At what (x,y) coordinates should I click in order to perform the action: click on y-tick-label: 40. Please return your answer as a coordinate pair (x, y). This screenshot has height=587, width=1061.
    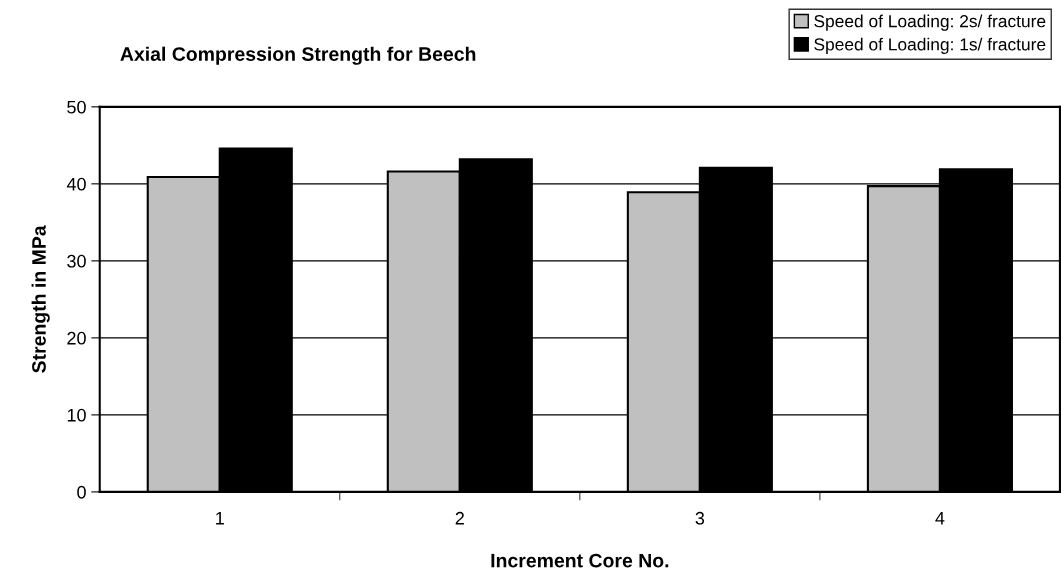
    Looking at the image, I should click on (76, 184).